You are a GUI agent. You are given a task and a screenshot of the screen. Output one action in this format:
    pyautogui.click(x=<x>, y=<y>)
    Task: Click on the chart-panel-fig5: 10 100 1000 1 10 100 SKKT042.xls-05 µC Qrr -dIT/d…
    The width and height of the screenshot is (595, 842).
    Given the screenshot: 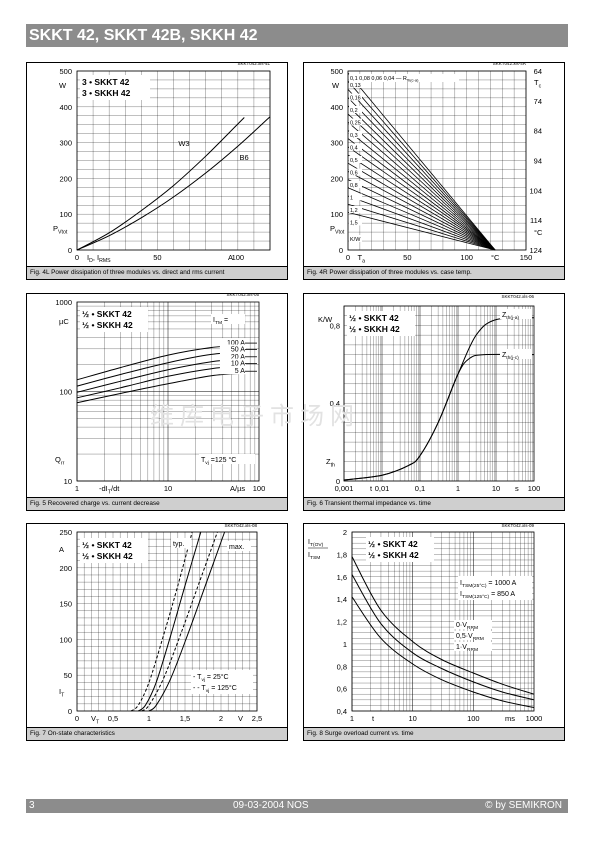 What is the action you would take?
    pyautogui.click(x=157, y=402)
    